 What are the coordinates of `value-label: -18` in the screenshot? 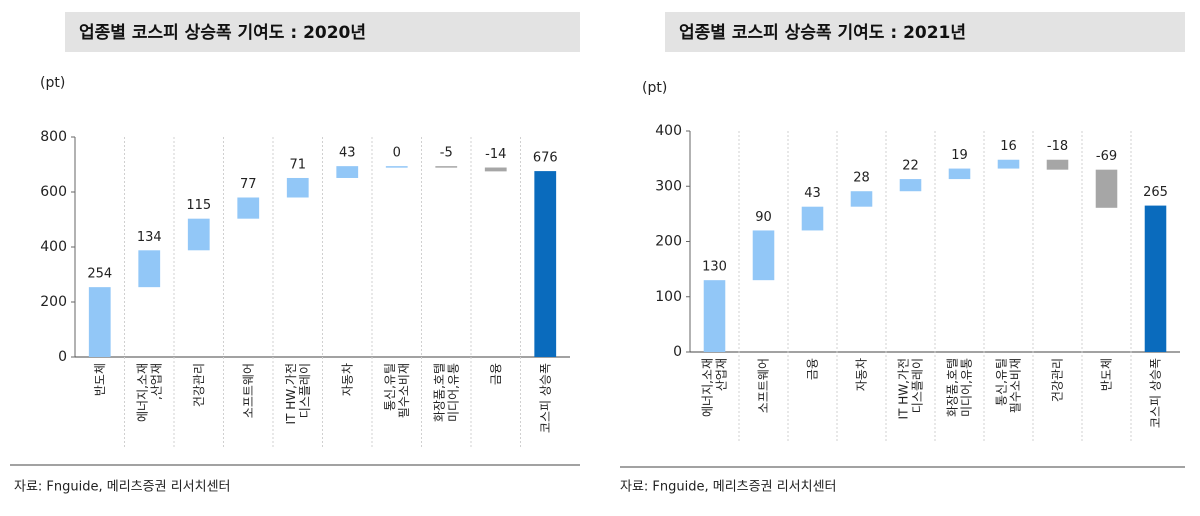 It's located at (1057, 146).